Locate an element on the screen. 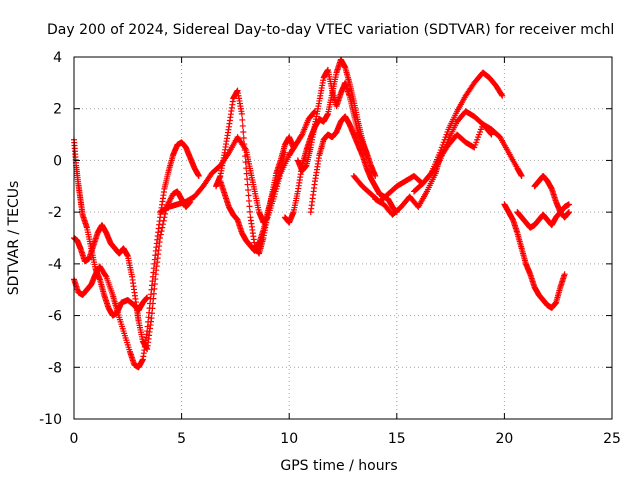  y-tick-label: -2 is located at coordinates (55, 213).